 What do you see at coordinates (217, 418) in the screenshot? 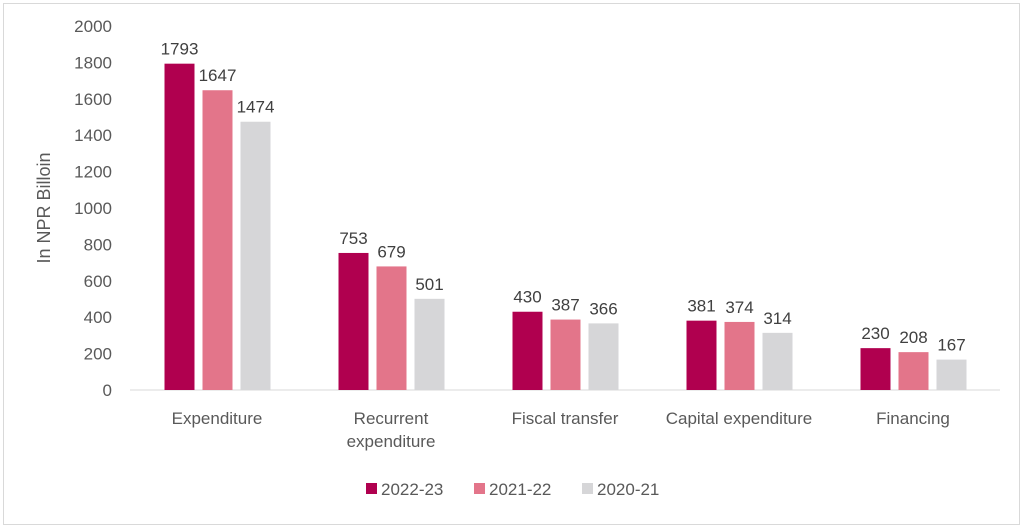
I see `x-tick-label: Expenditure` at bounding box center [217, 418].